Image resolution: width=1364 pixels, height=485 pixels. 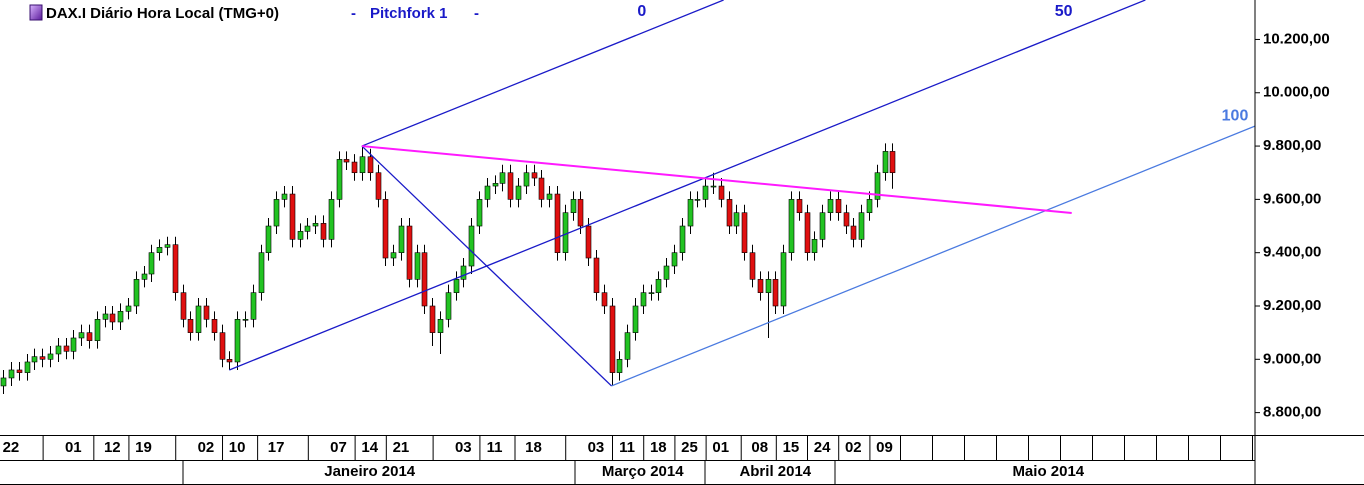 What do you see at coordinates (162, 13) in the screenshot?
I see `chart-title: DAX.I Diário Hora Local (TMG+0)` at bounding box center [162, 13].